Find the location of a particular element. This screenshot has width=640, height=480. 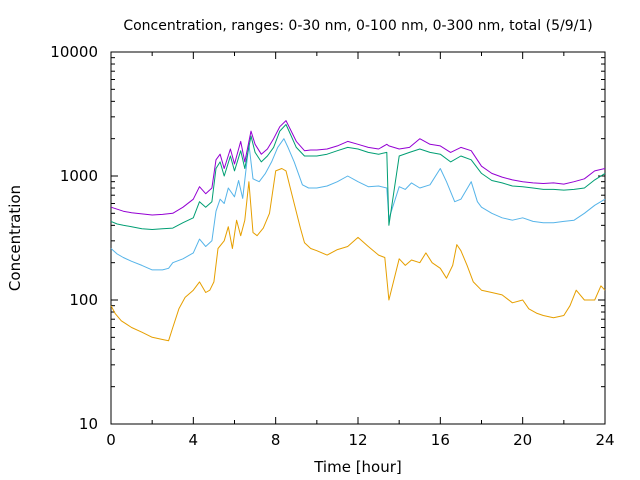

y-tick-label: 100 is located at coordinates (83, 300).